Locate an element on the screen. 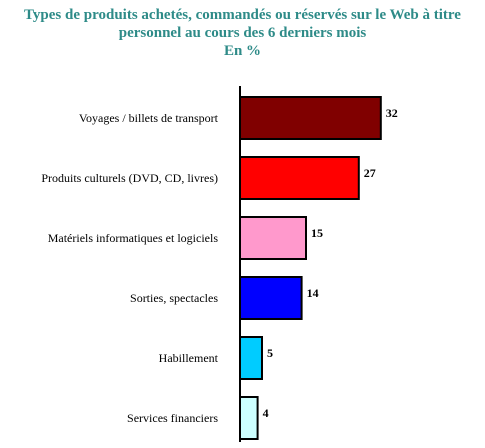 The height and width of the screenshot is (448, 485). category-label-3: Matériels informatiques et logiciels is located at coordinates (133, 238).